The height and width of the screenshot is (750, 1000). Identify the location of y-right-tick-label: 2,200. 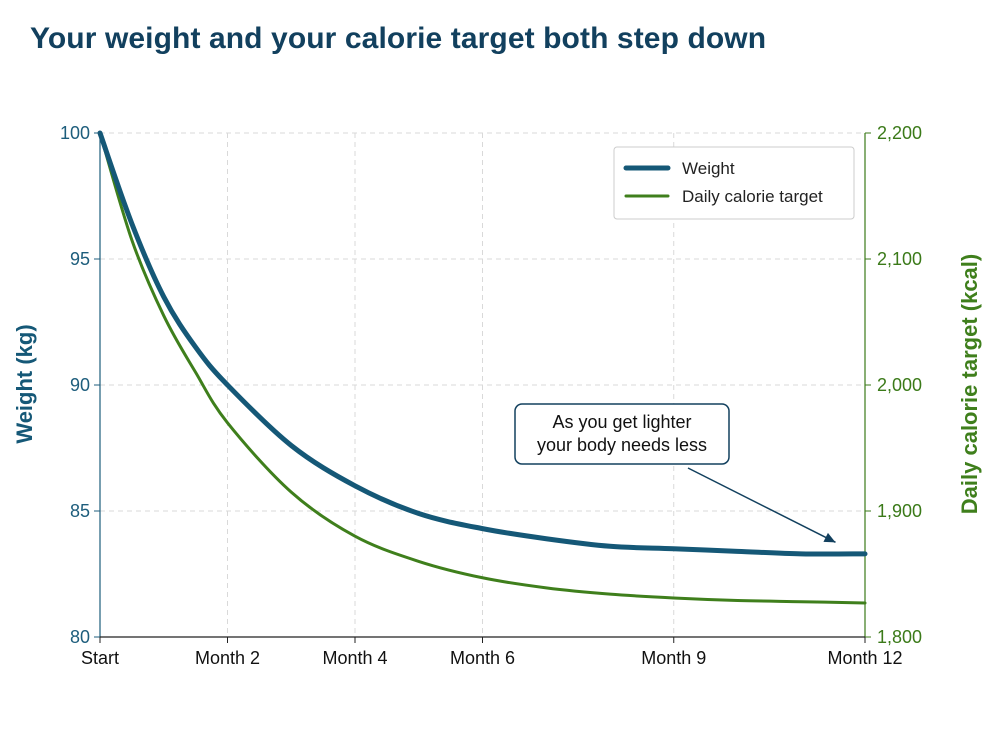
(899, 133).